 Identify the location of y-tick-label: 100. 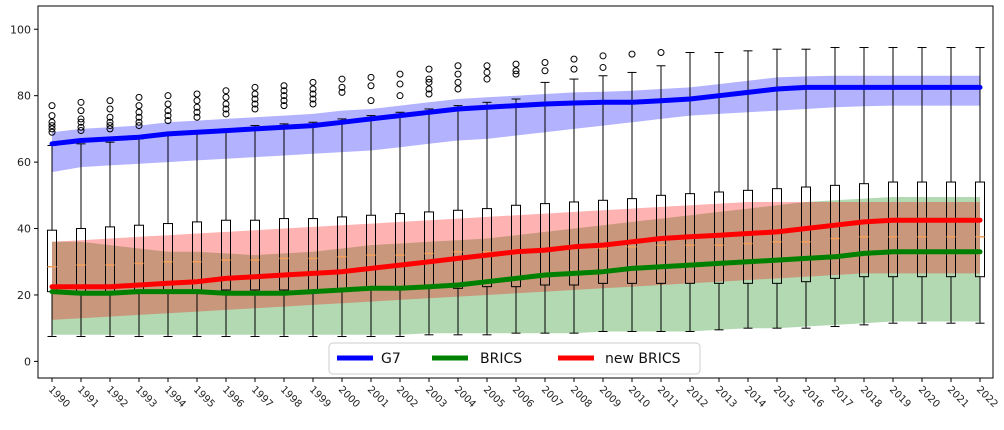
(20, 29).